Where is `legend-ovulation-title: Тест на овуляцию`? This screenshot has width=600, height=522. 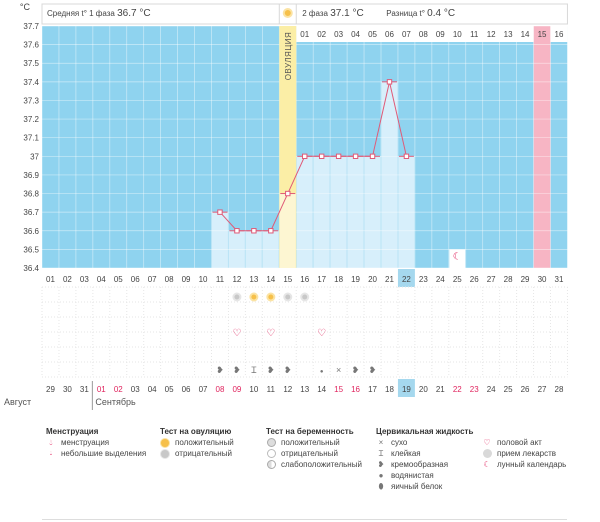
legend-ovulation-title: Тест на овуляцию is located at coordinates (196, 431).